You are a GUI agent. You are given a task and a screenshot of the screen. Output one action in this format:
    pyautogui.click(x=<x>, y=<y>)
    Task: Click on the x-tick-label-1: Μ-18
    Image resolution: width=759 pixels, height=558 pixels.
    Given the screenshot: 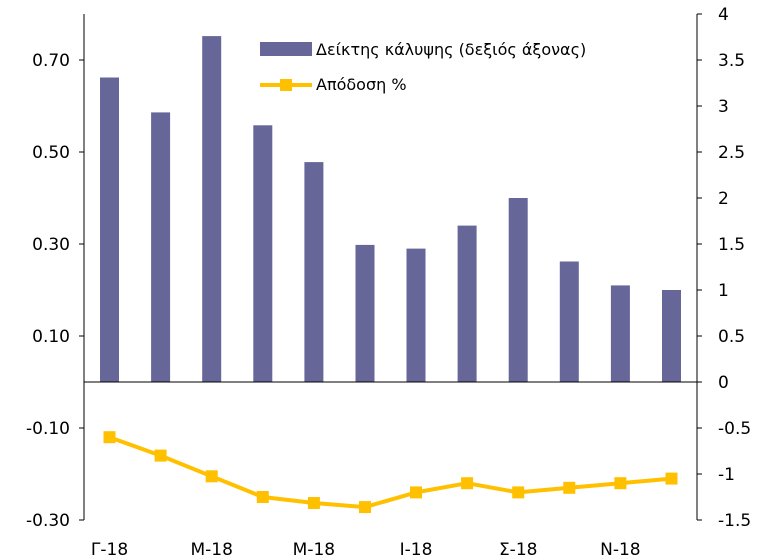 What is the action you would take?
    pyautogui.click(x=211, y=549)
    